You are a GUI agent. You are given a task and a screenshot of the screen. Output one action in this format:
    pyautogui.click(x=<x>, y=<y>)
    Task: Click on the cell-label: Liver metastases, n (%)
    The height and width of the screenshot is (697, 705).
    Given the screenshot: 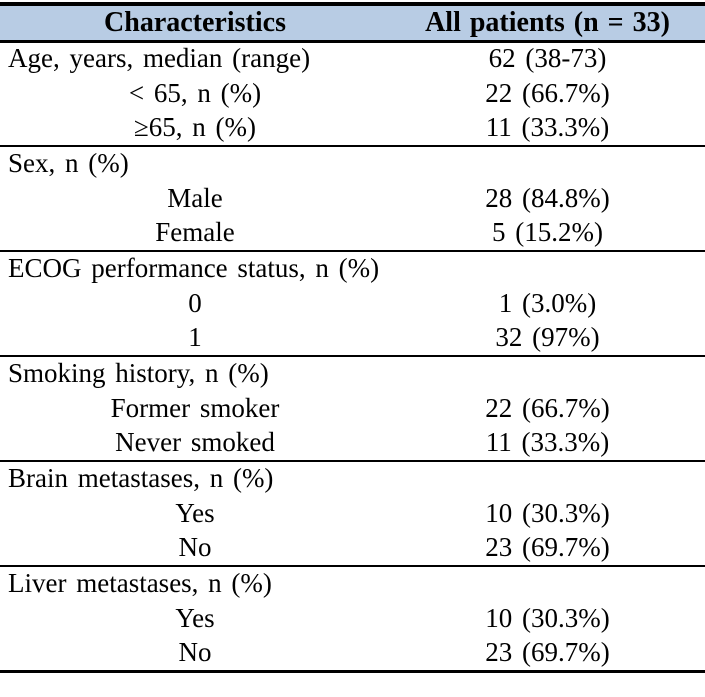 What is the action you would take?
    pyautogui.click(x=140, y=583)
    